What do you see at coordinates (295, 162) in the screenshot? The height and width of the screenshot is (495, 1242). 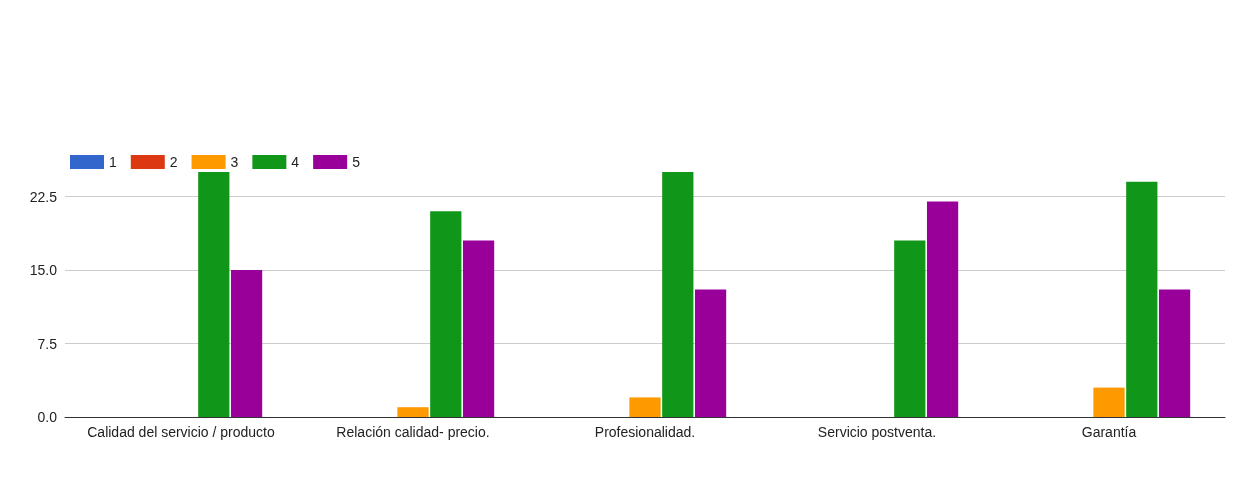 I see `legend-label: 4` at bounding box center [295, 162].